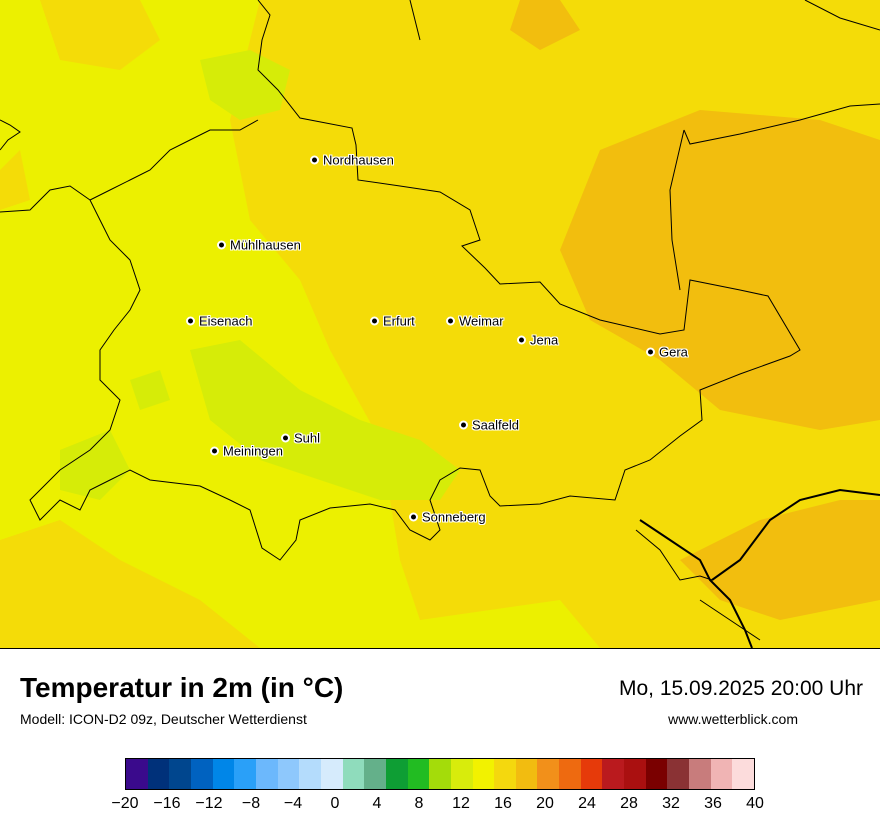 The width and height of the screenshot is (880, 830). I want to click on city-marker-muehlhausen: Mühlhausen, so click(259, 245).